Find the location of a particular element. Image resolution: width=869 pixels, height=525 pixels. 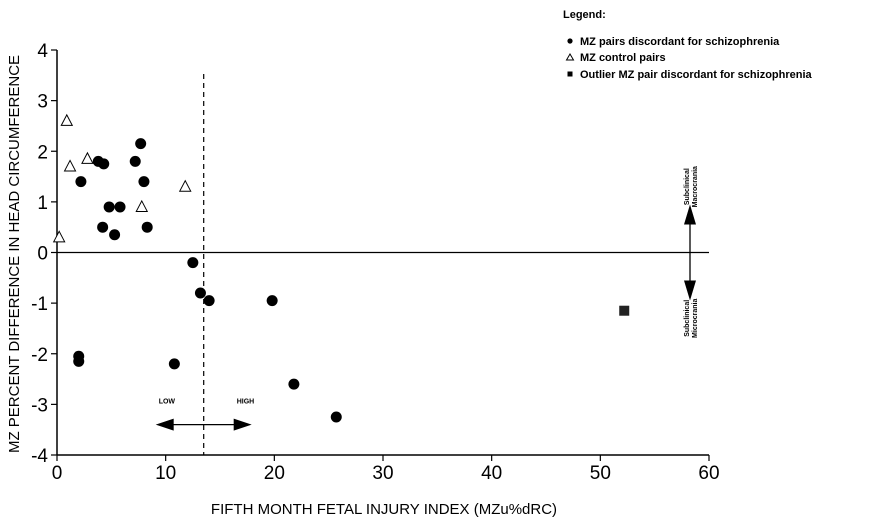

x-tick-label: 10 is located at coordinates (165, 473).